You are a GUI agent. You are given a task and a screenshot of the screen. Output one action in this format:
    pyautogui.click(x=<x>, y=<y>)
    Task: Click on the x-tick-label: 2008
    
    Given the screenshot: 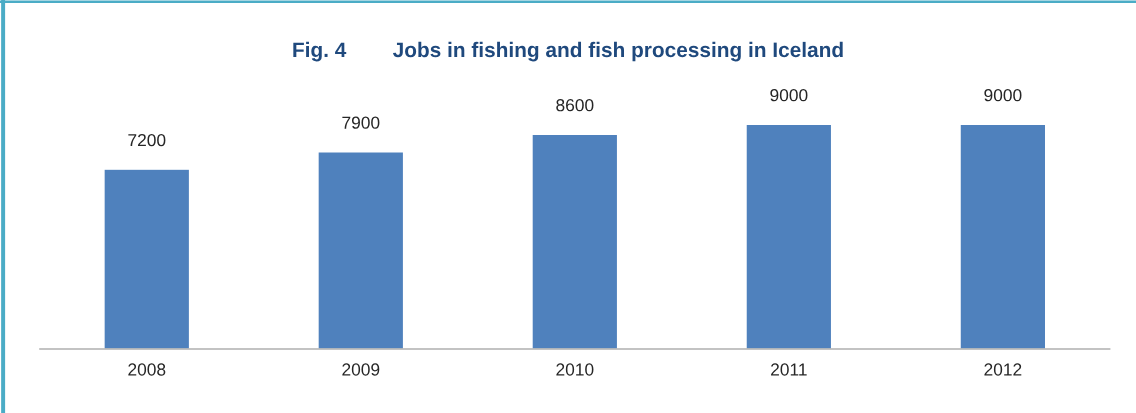 What is the action you would take?
    pyautogui.click(x=147, y=369)
    